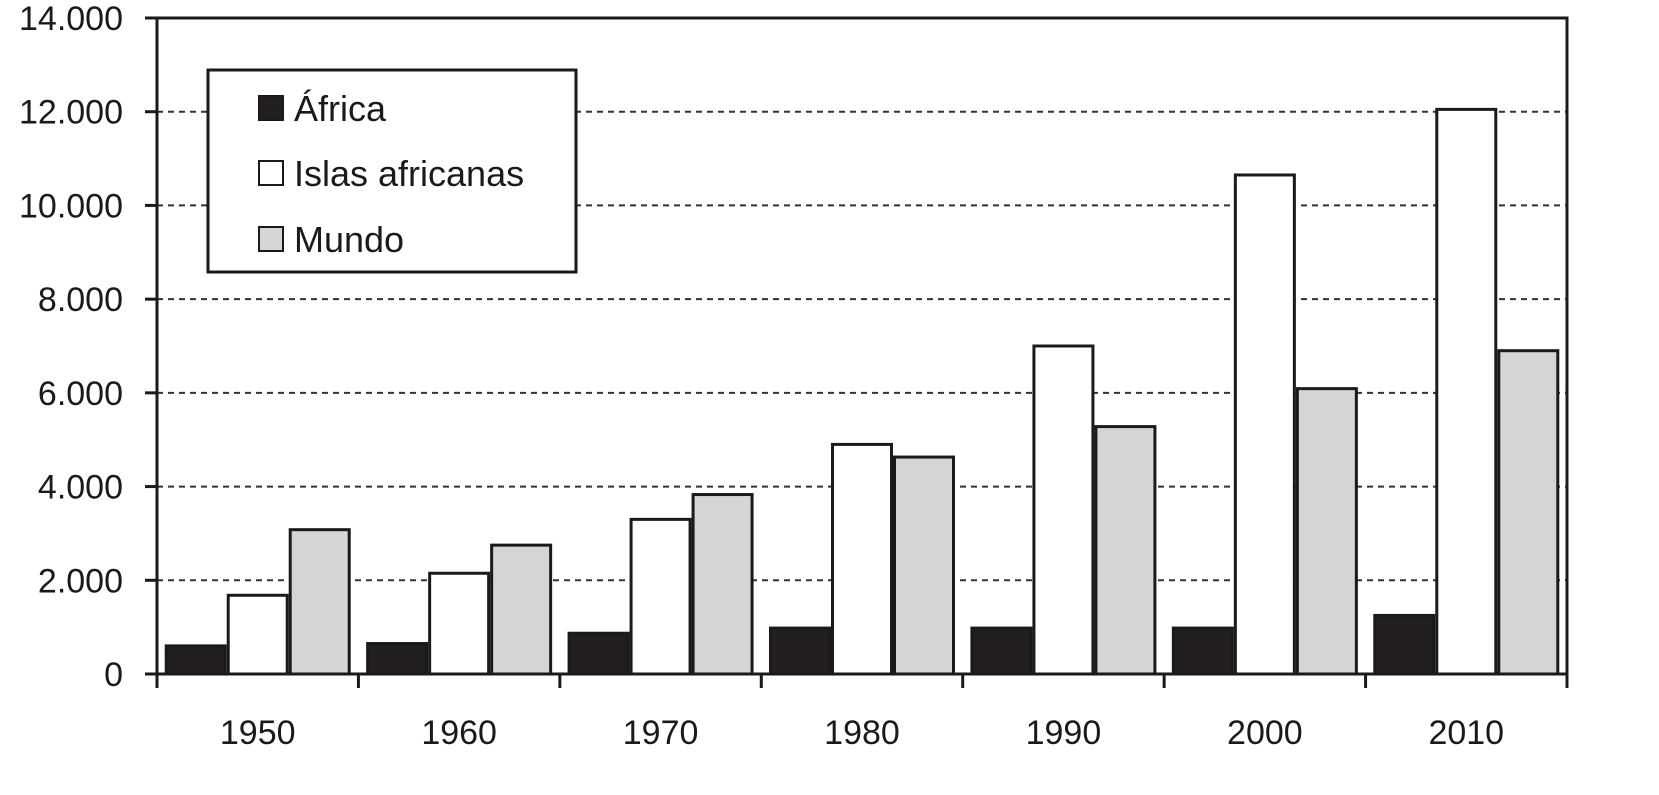 This screenshot has width=1659, height=795. I want to click on x-tick-label: 1970, so click(661, 733).